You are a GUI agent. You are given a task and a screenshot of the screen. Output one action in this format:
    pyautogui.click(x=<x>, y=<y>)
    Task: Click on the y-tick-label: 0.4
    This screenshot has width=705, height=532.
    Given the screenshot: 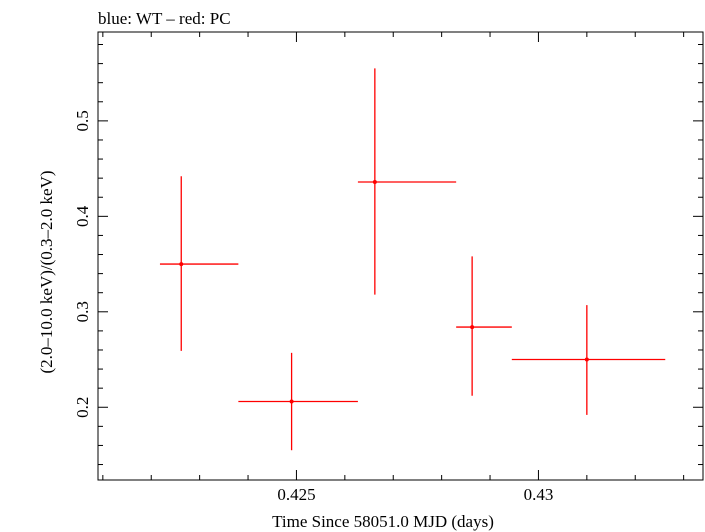 What is the action you would take?
    pyautogui.click(x=82, y=216)
    